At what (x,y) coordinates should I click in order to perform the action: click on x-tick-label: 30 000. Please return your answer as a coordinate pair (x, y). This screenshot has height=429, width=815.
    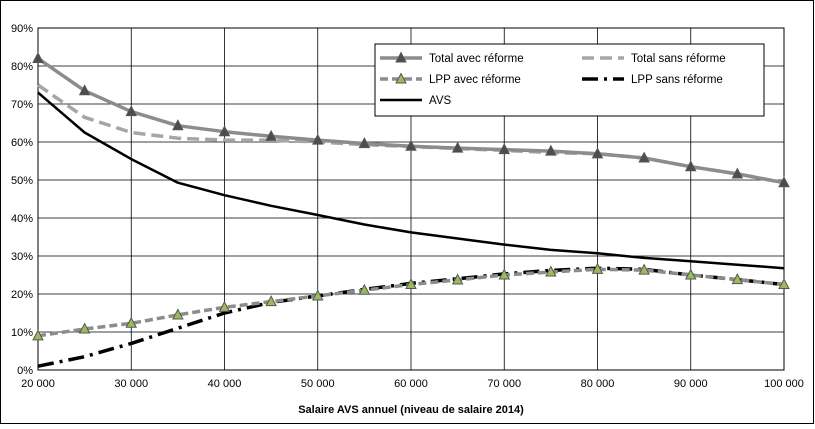
    Looking at the image, I should click on (131, 384).